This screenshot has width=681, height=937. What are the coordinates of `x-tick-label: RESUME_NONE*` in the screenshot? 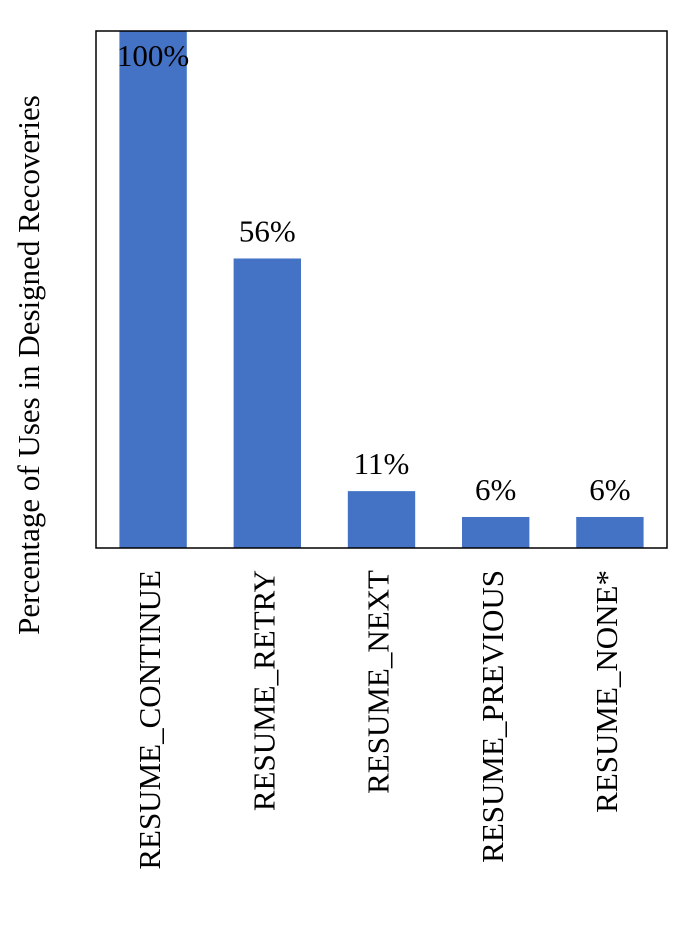 It's located at (606, 691).